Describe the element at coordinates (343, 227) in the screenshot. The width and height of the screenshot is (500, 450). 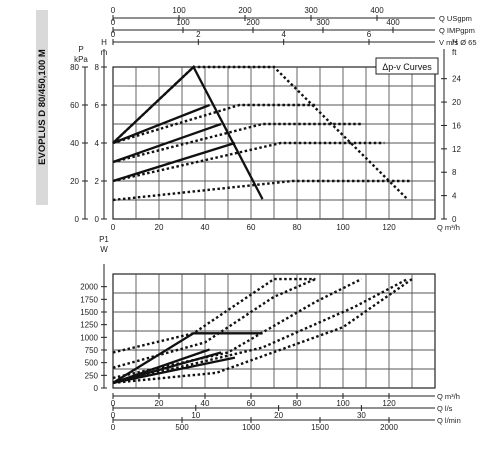
I see `top-x-tick-label: 100` at that location.